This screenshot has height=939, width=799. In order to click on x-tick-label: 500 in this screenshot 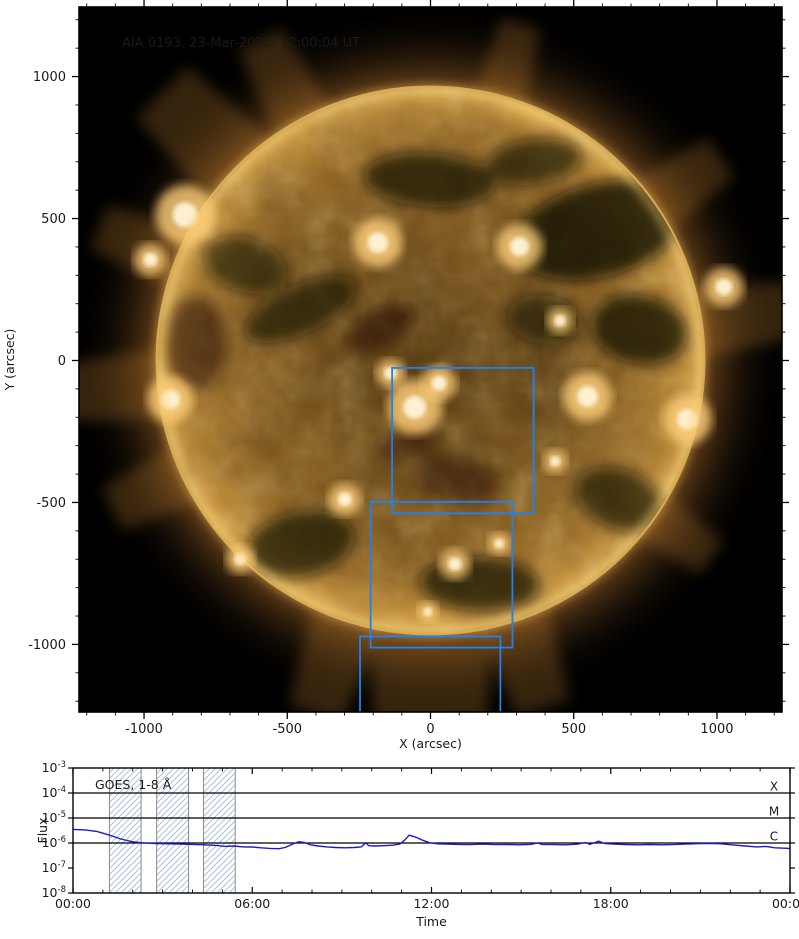, I will do `click(573, 729)`.